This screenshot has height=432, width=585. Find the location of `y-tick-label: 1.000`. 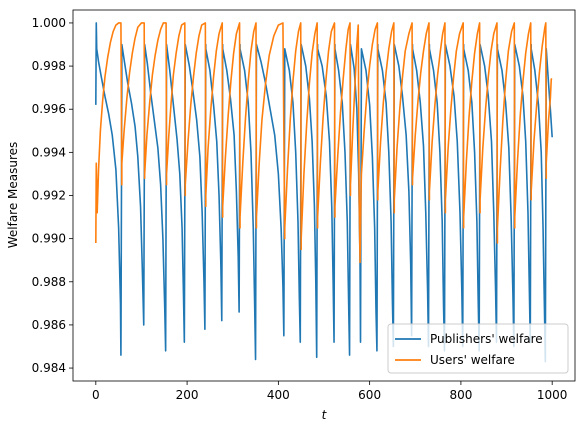

y-tick-label: 1.000 is located at coordinates (49, 23).